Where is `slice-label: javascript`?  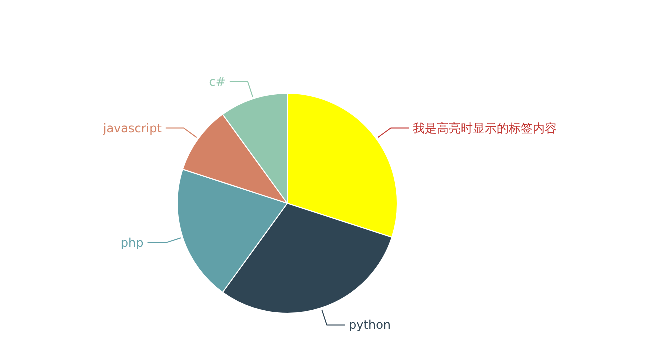
slice-label: javascript is located at coordinates (132, 128).